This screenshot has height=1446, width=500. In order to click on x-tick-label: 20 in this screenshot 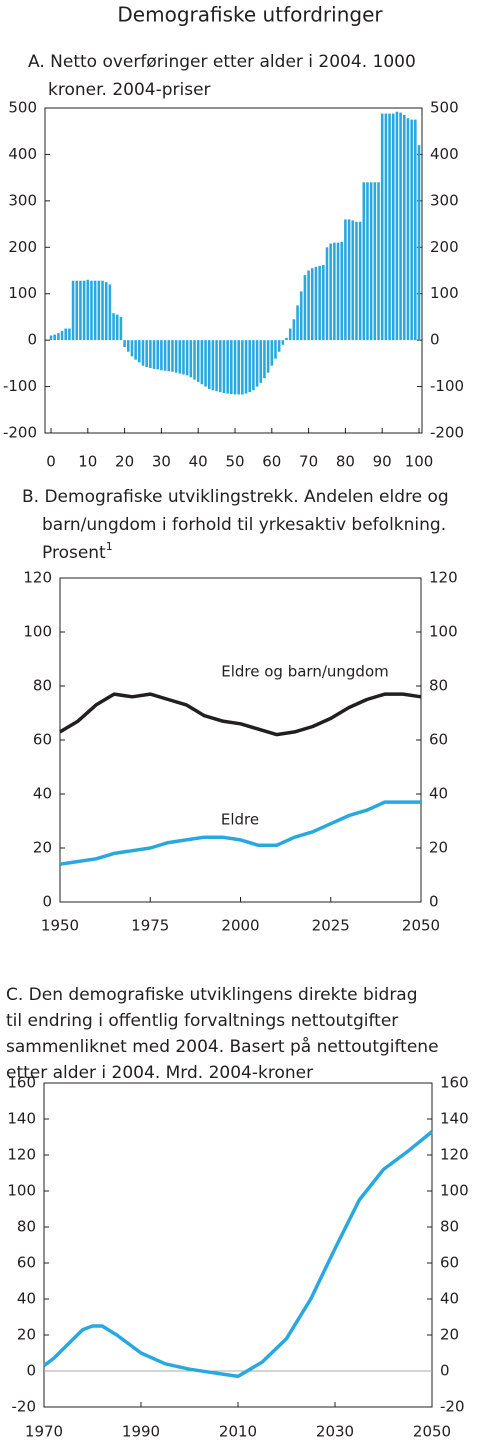, I will do `click(124, 462)`.